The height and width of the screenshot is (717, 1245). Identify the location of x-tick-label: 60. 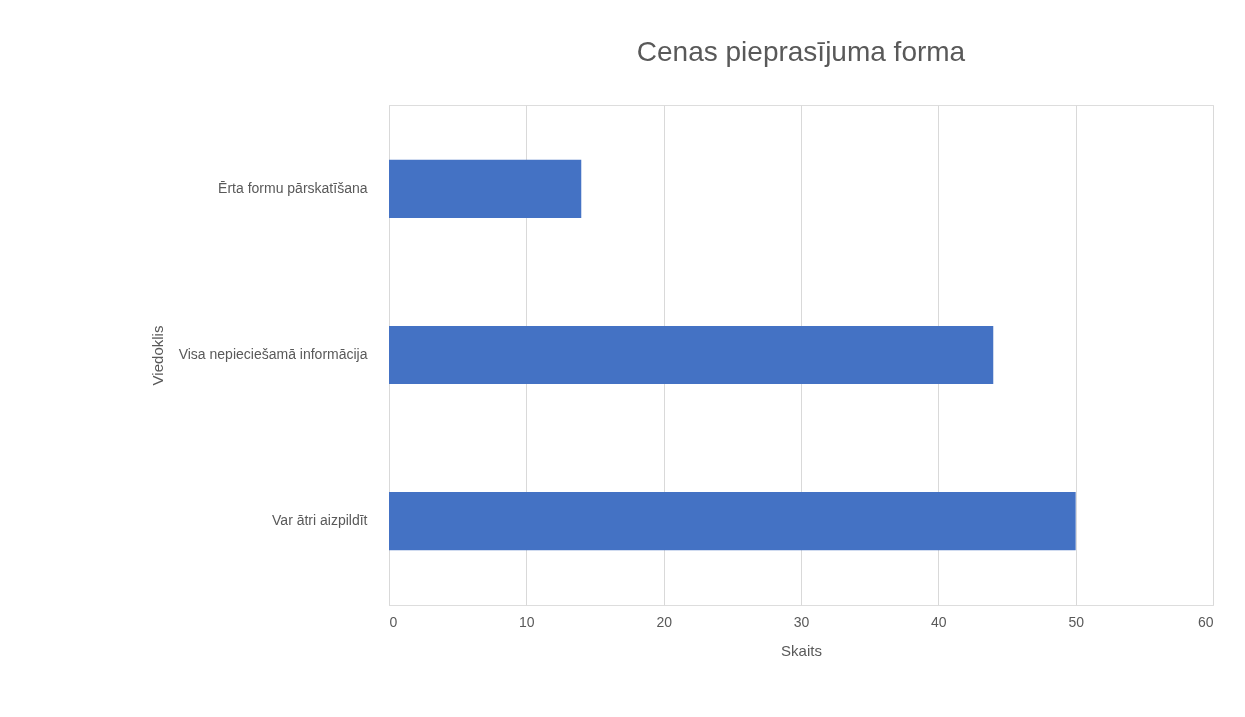
(1205, 621).